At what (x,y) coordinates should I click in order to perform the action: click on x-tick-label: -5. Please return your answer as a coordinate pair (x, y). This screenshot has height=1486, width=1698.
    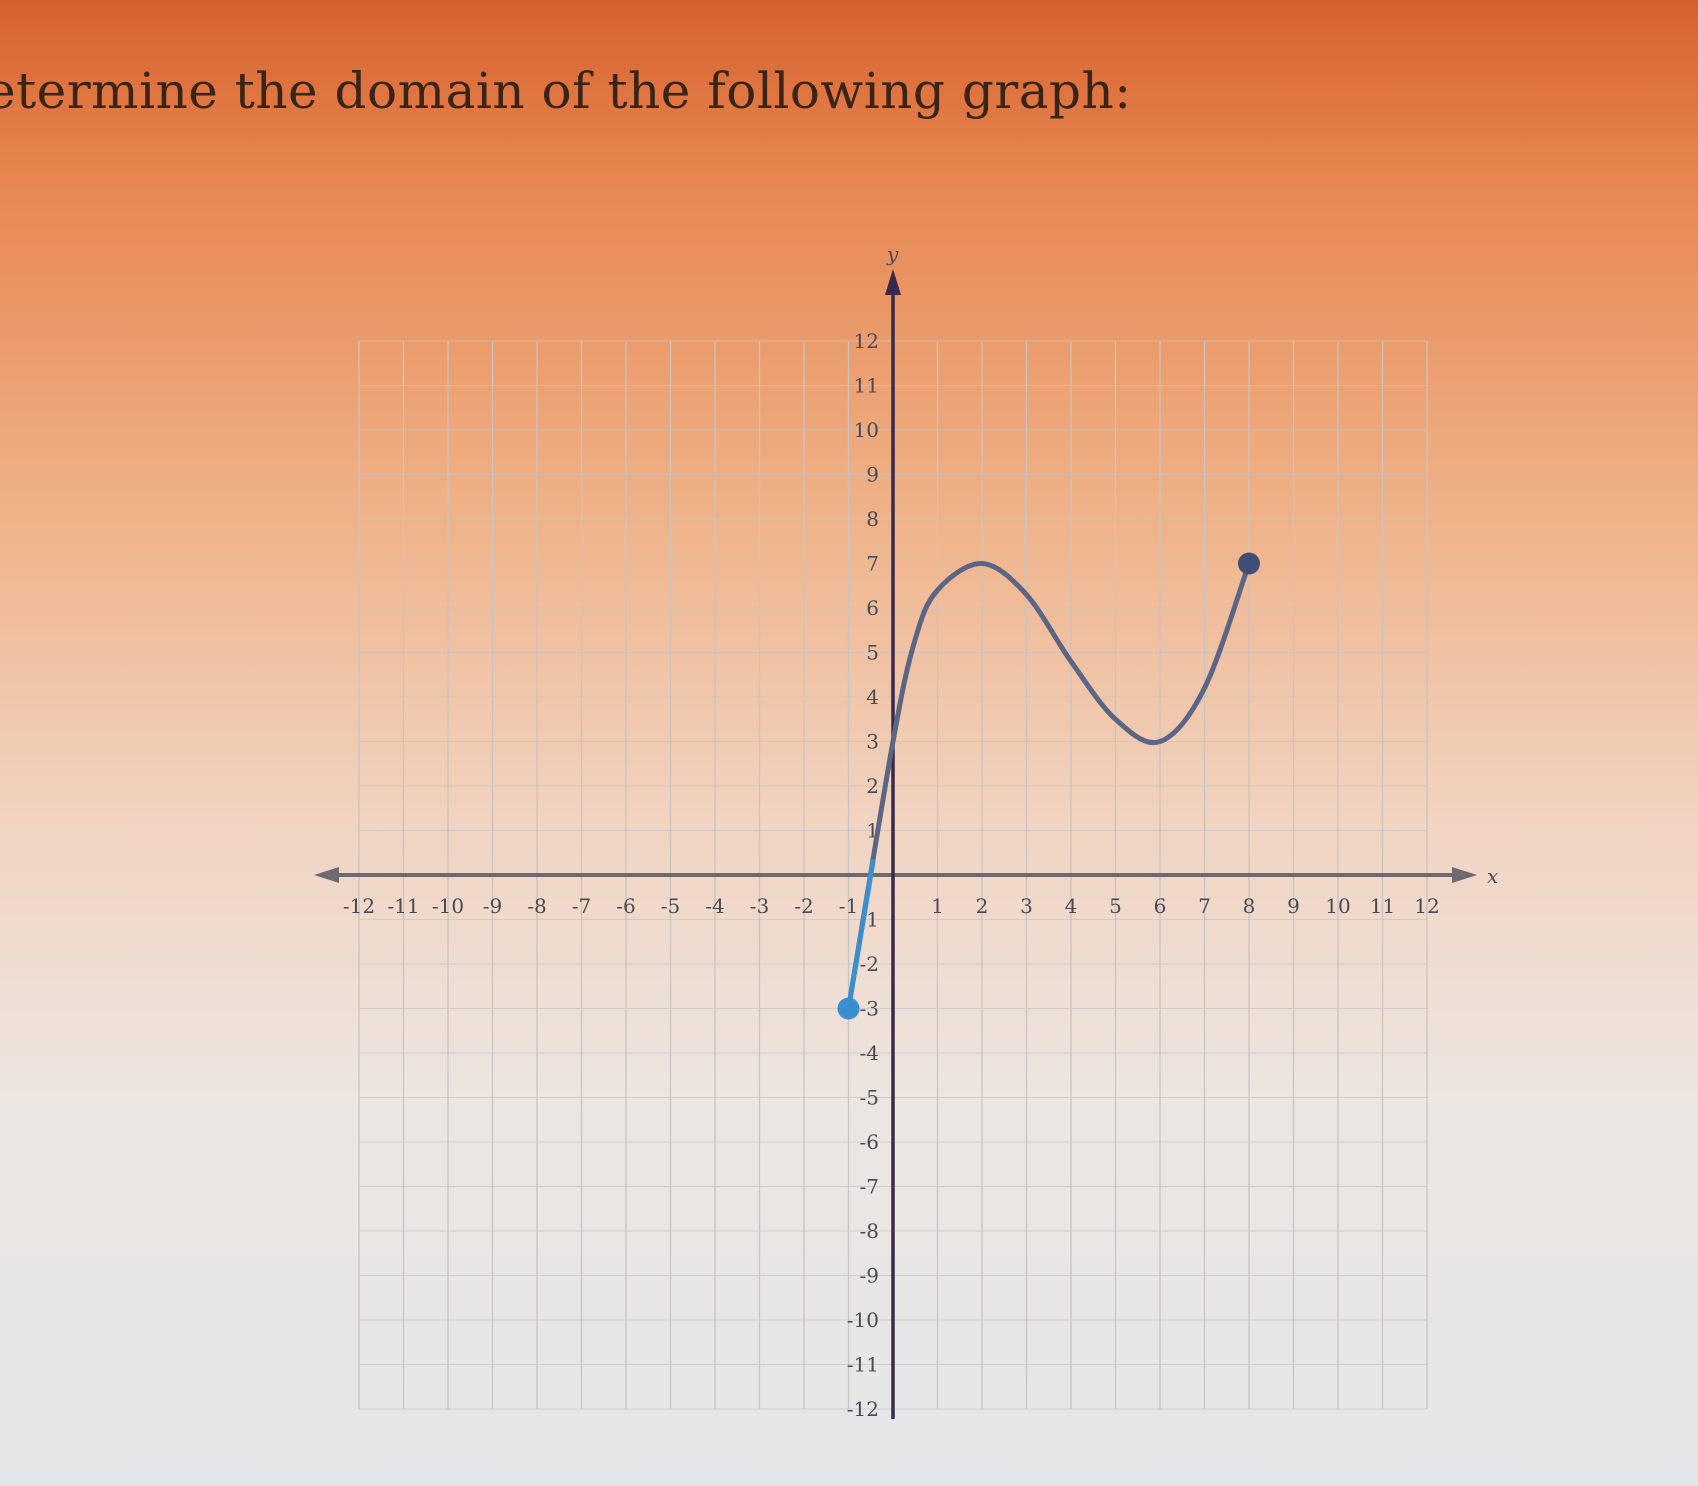
    Looking at the image, I should click on (670, 906).